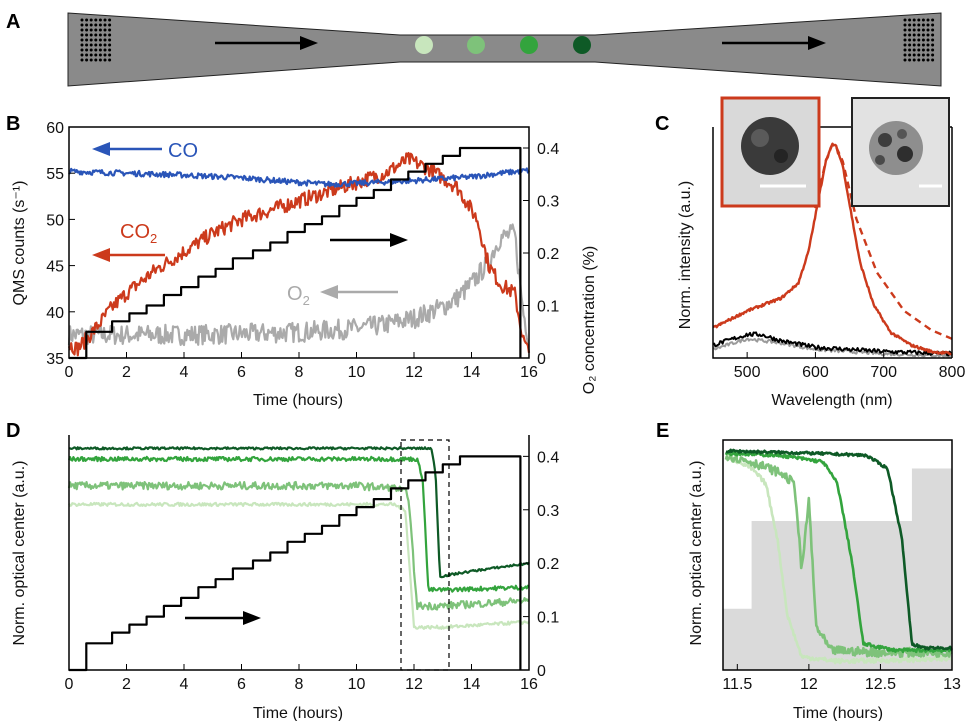 The width and height of the screenshot is (969, 721). I want to click on o2-label: O2, so click(298, 295).